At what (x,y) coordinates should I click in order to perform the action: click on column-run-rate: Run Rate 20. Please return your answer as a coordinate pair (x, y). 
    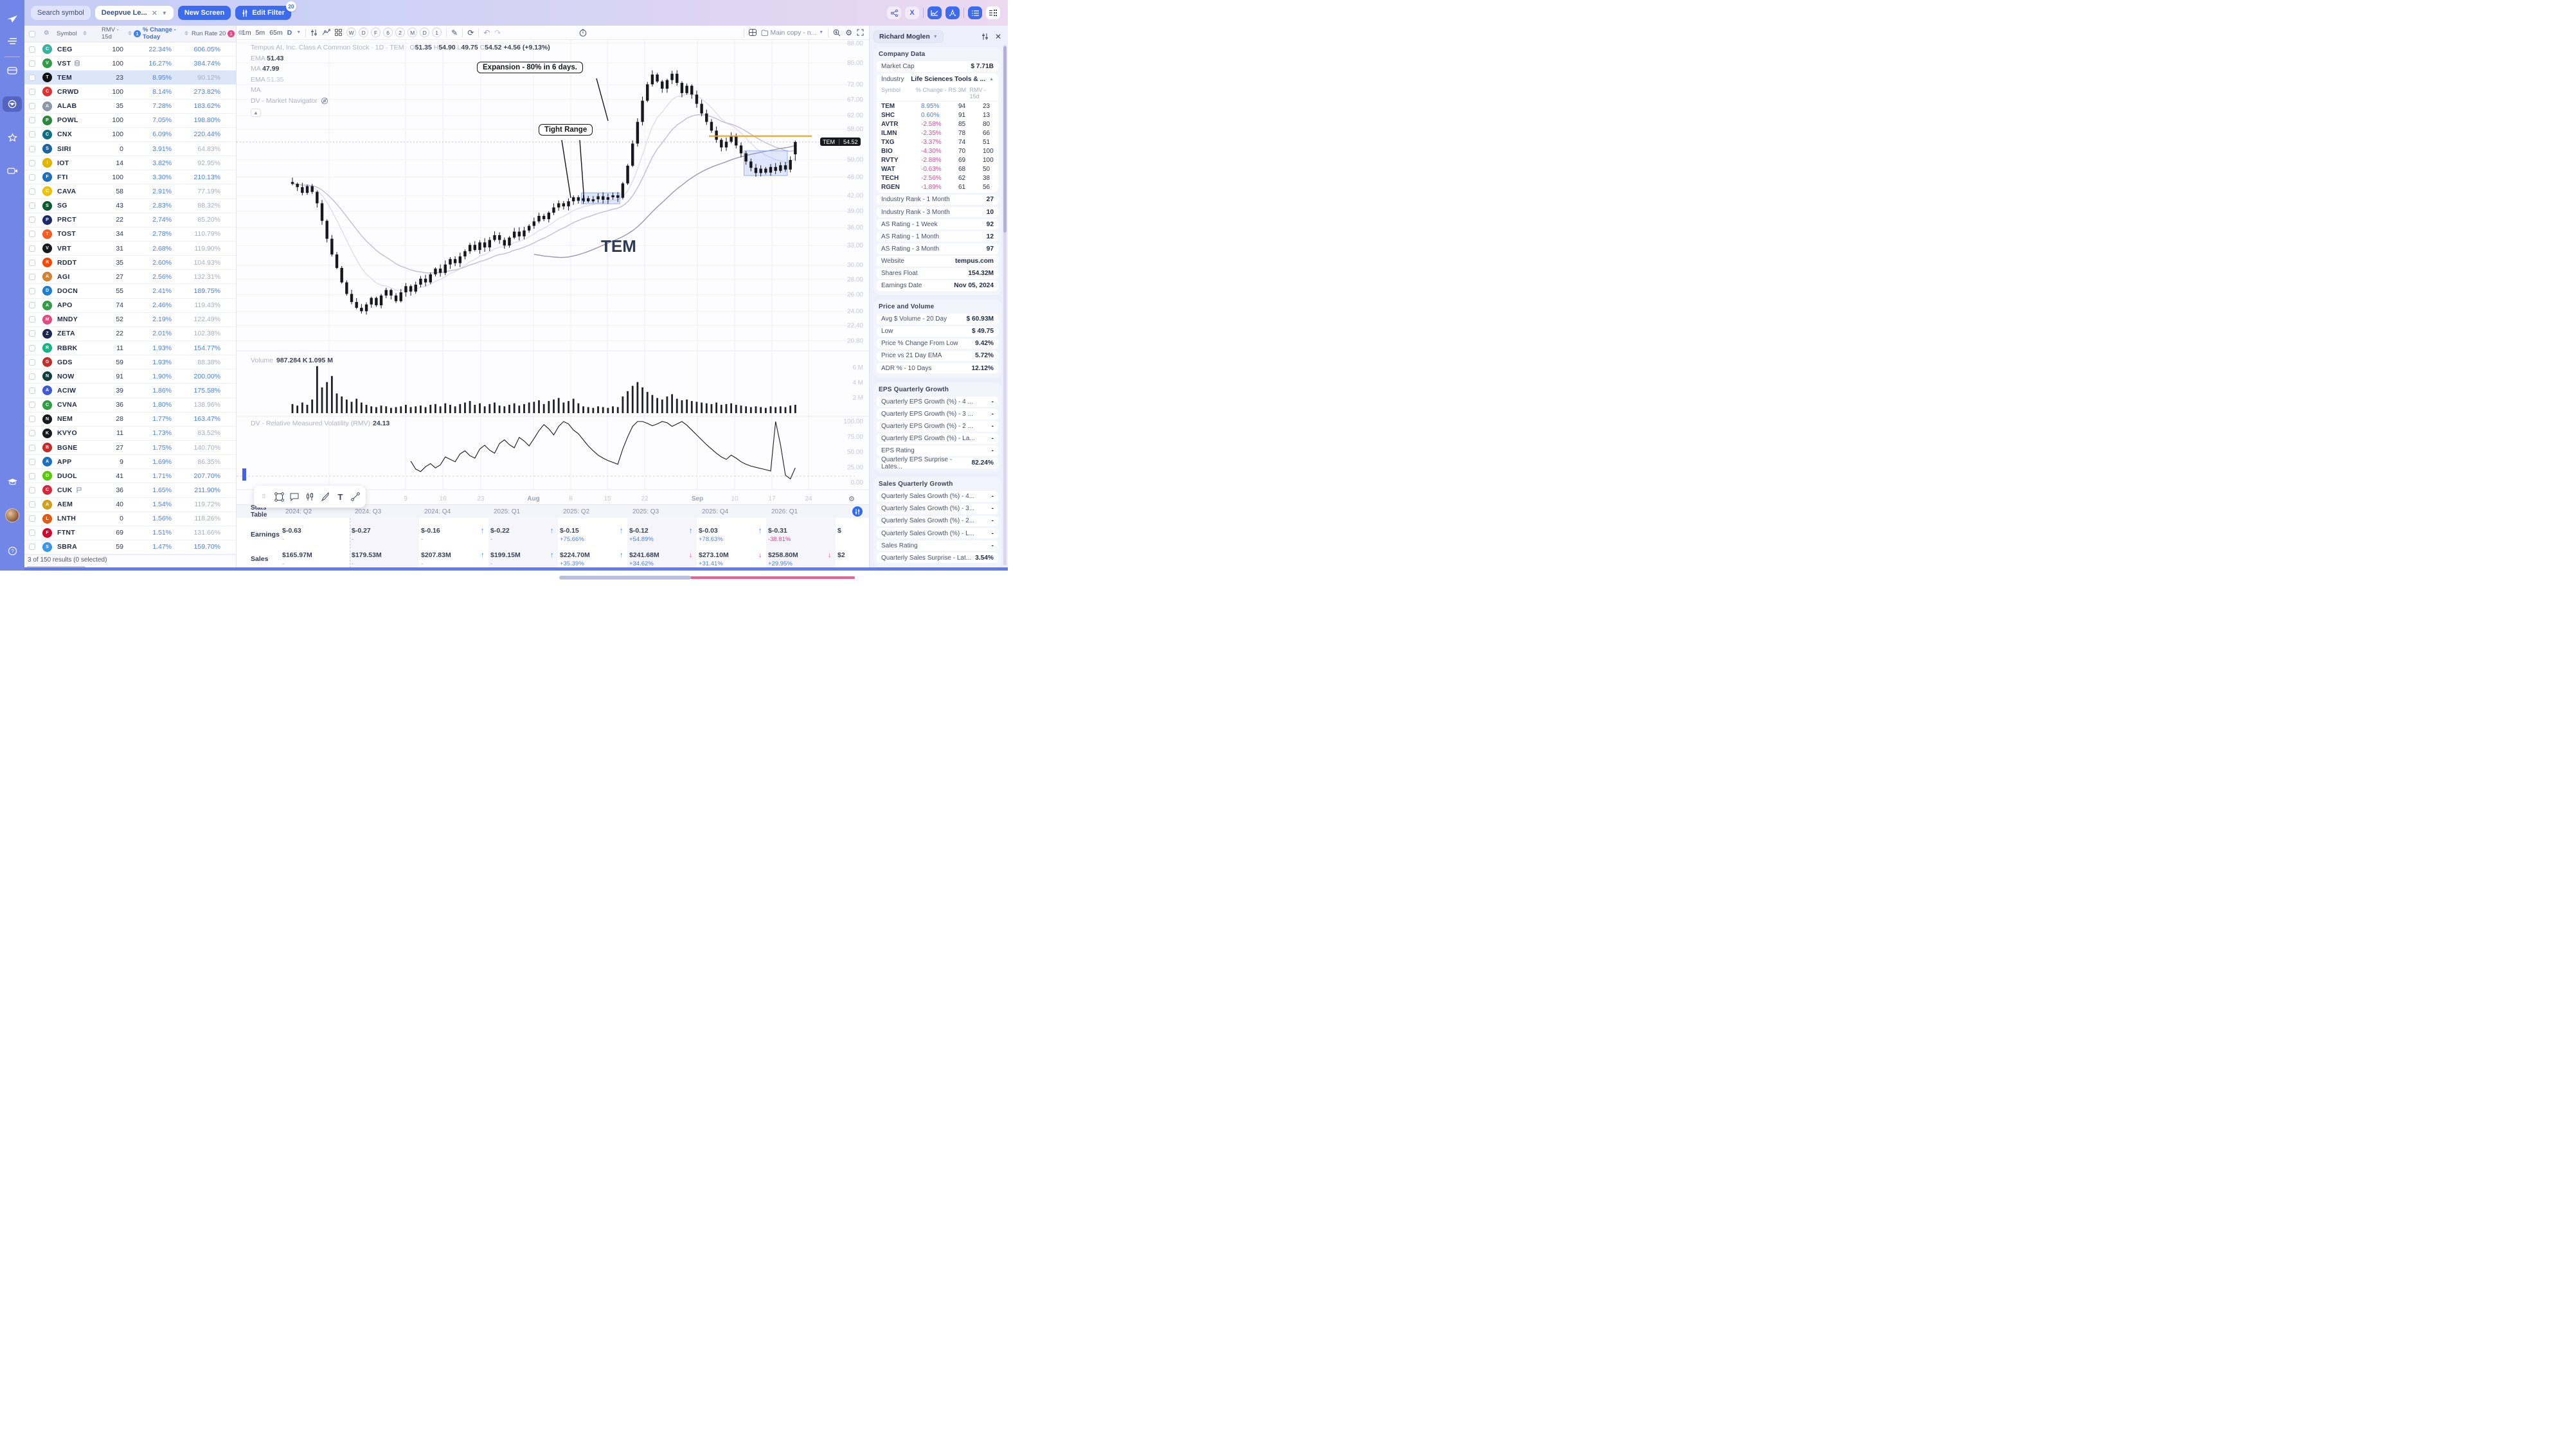
    Looking at the image, I should click on (209, 33).